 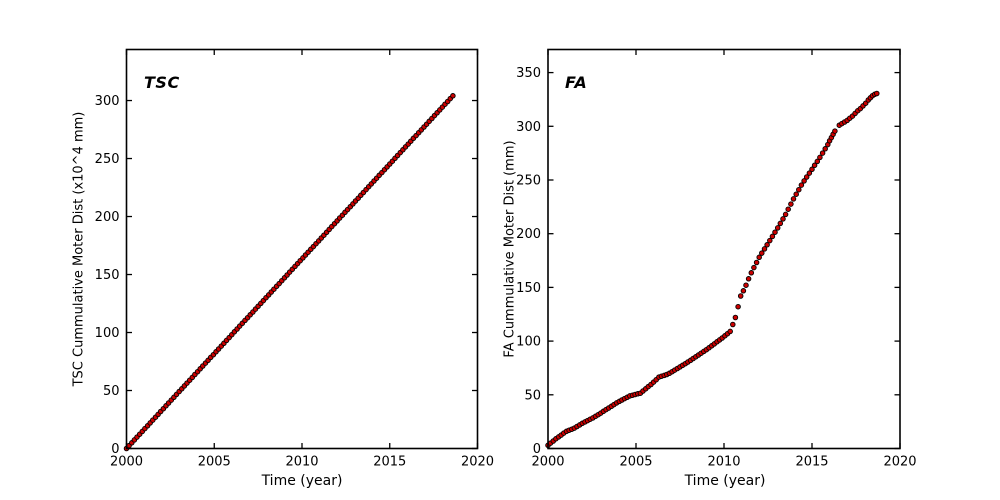 I want to click on y-tick-label: 350, so click(x=528, y=73).